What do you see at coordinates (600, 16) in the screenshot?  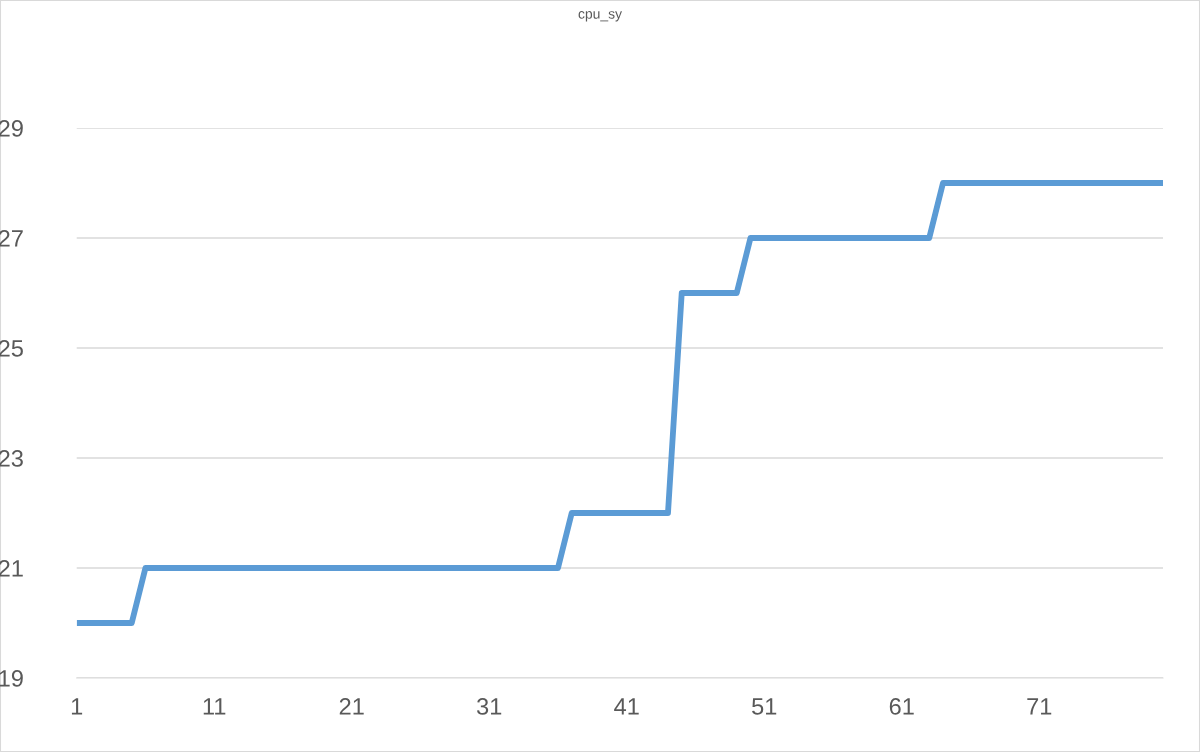 I see `chart-title: cpu_sy` at bounding box center [600, 16].